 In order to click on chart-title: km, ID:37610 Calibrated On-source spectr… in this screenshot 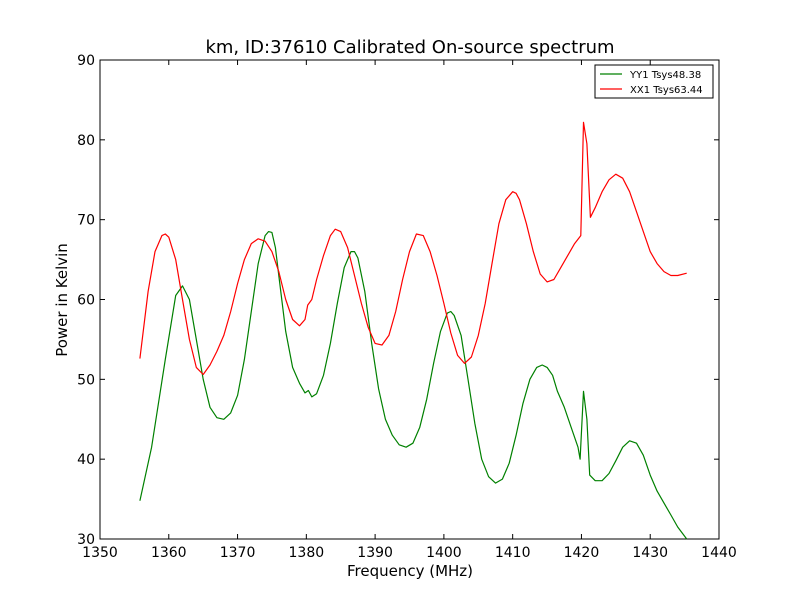, I will do `click(409, 47)`.